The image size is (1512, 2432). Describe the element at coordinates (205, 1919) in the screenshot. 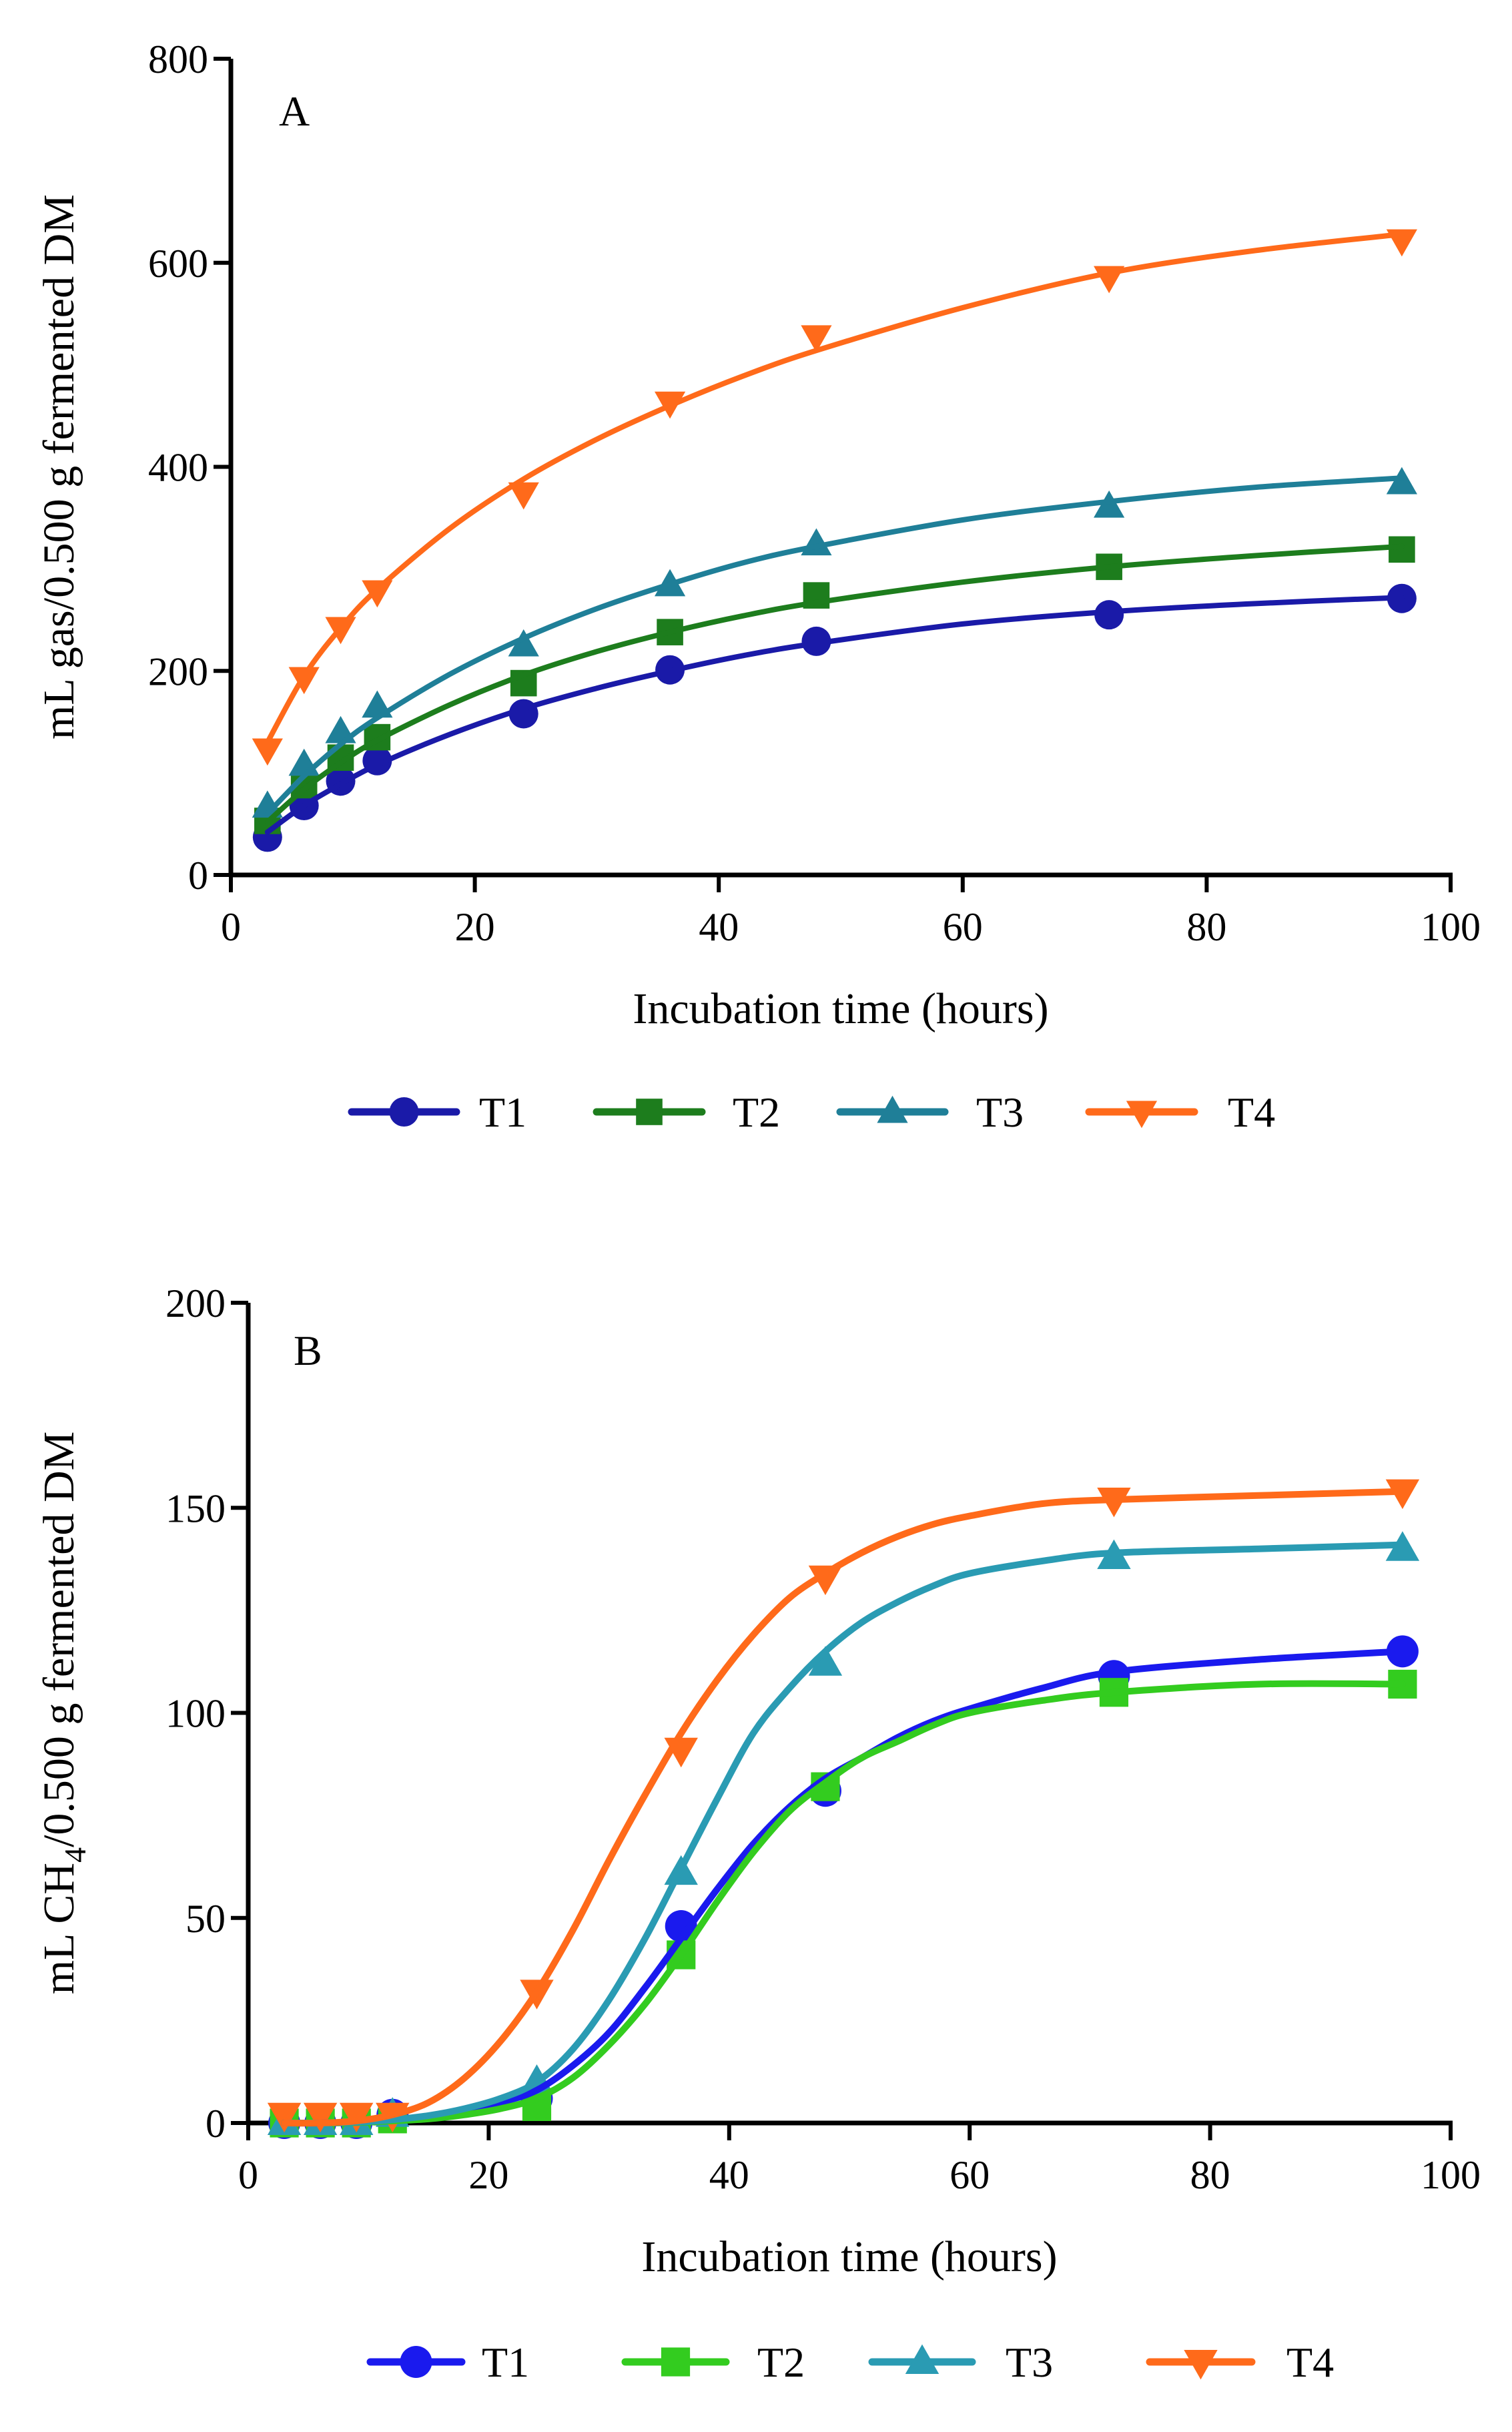

I see `y-tick-label: 50` at that location.